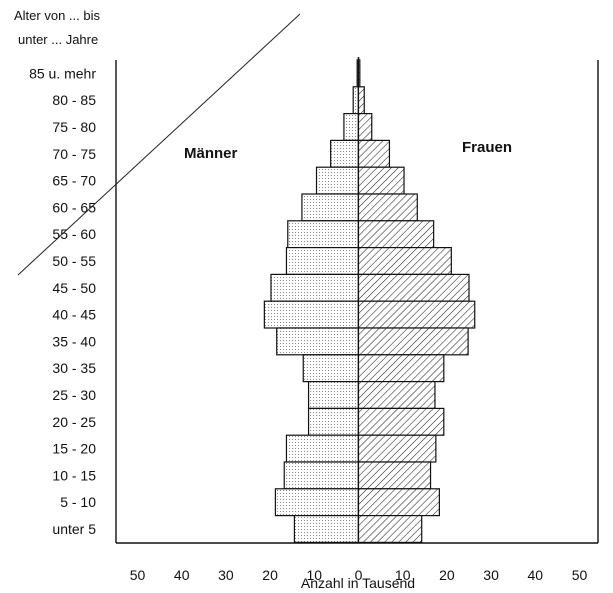 The height and width of the screenshot is (593, 613). I want to click on x-tick-right-2: 30, so click(491, 575).